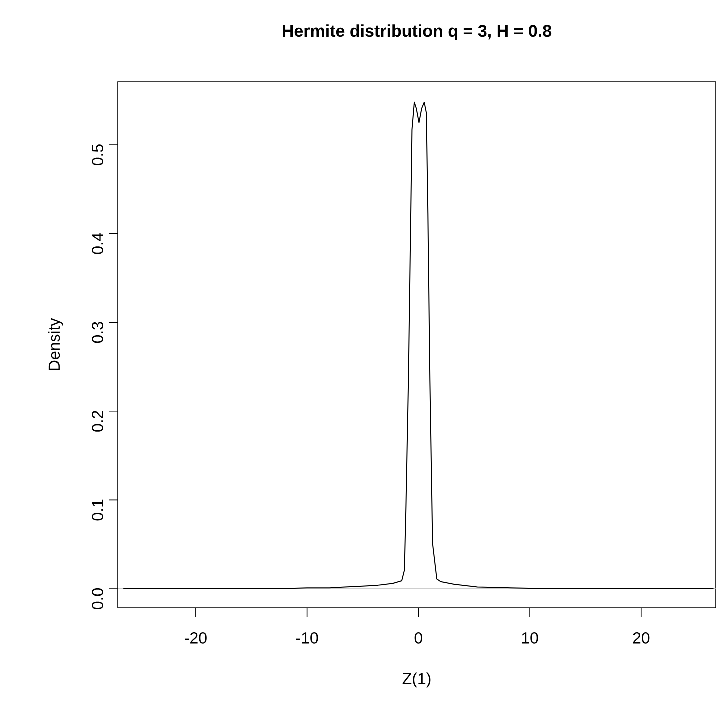 This screenshot has height=720, width=716. What do you see at coordinates (641, 638) in the screenshot?
I see `x-tick-label: 20` at bounding box center [641, 638].